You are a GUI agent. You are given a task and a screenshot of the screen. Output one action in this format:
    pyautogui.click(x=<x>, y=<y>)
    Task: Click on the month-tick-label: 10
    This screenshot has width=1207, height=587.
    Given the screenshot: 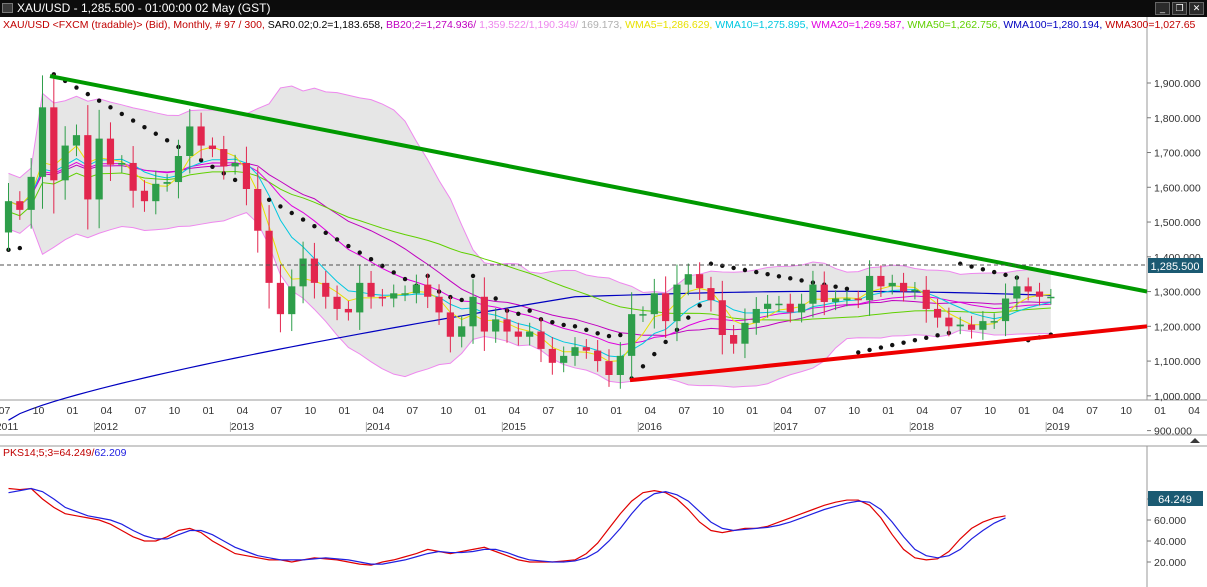 What is the action you would take?
    pyautogui.click(x=311, y=411)
    